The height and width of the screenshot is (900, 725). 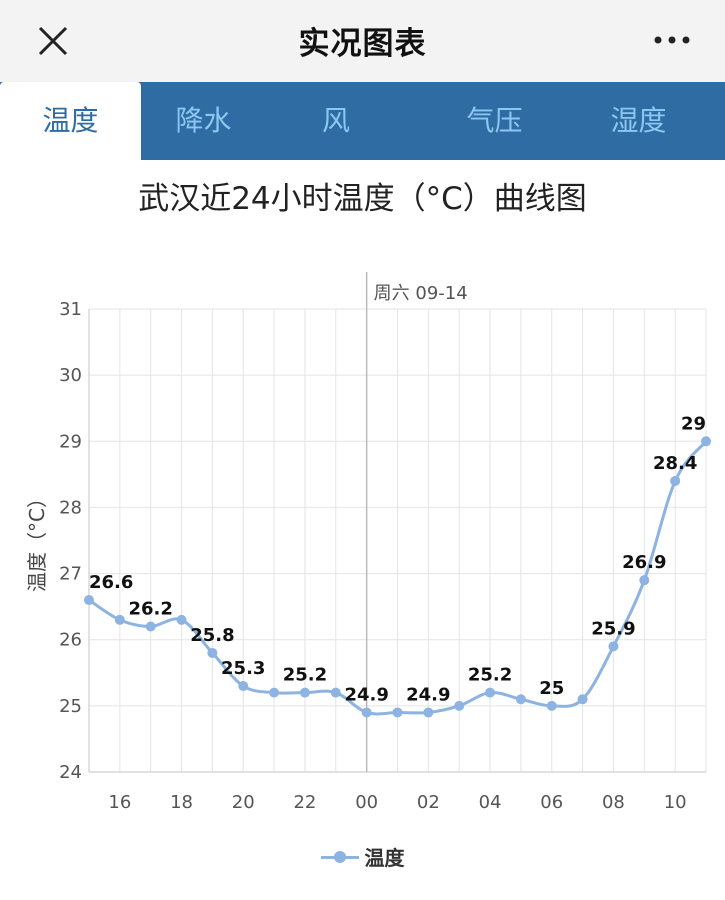 I want to click on legend-swatch, so click(x=339, y=857).